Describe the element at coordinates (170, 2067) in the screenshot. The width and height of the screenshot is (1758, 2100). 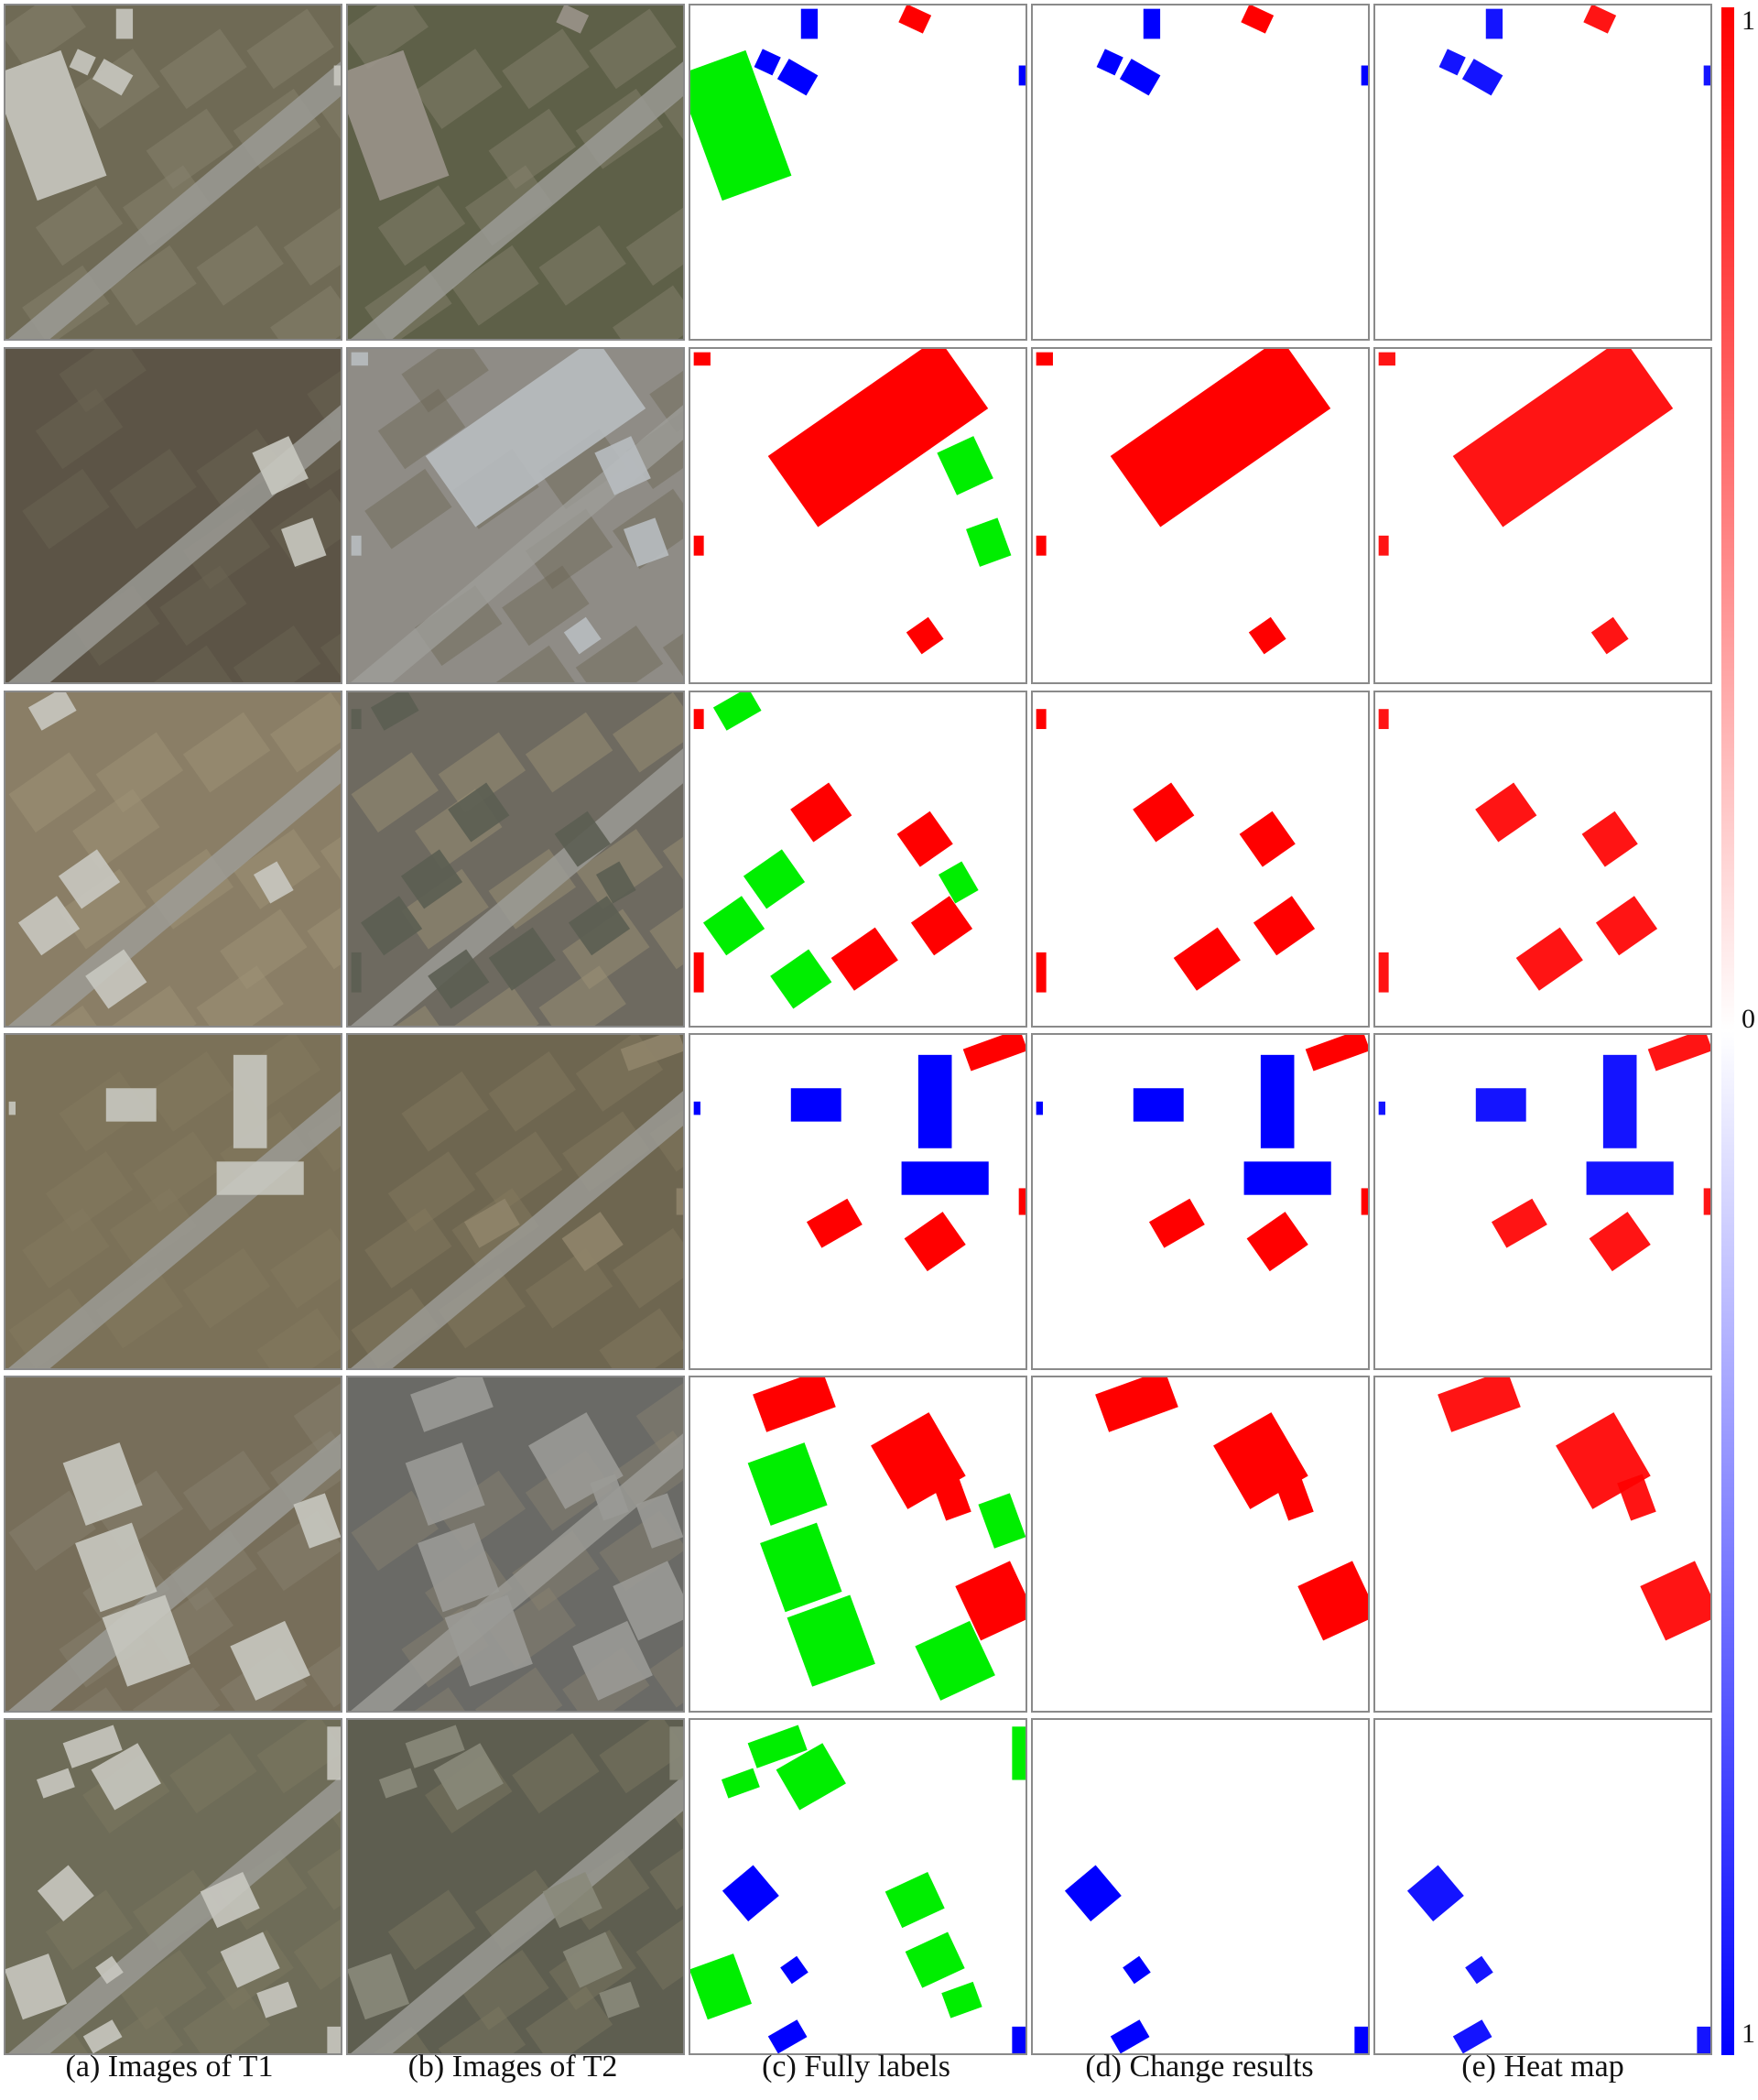
I see `caption-t1-images: (a) Images of T1` at that location.